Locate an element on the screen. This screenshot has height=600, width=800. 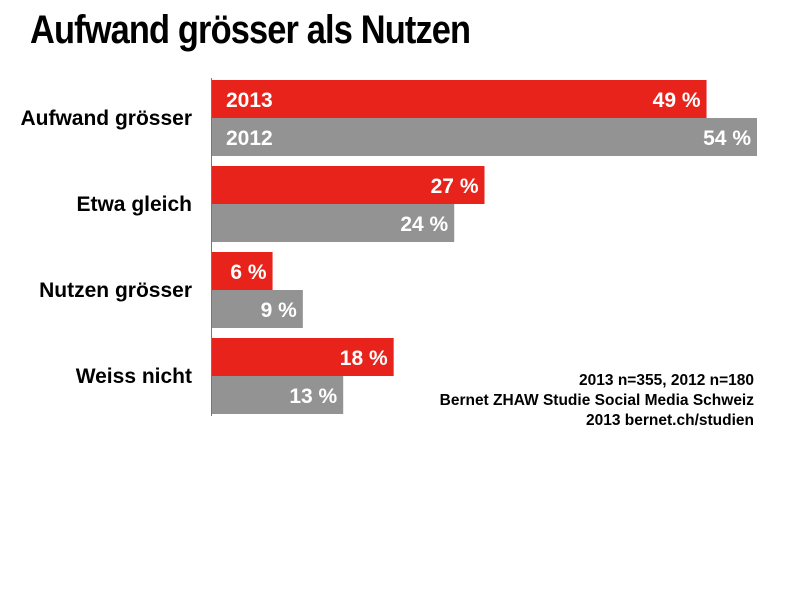
value-label-2013-aufwand-gr-sser: 49 % is located at coordinates (677, 100).